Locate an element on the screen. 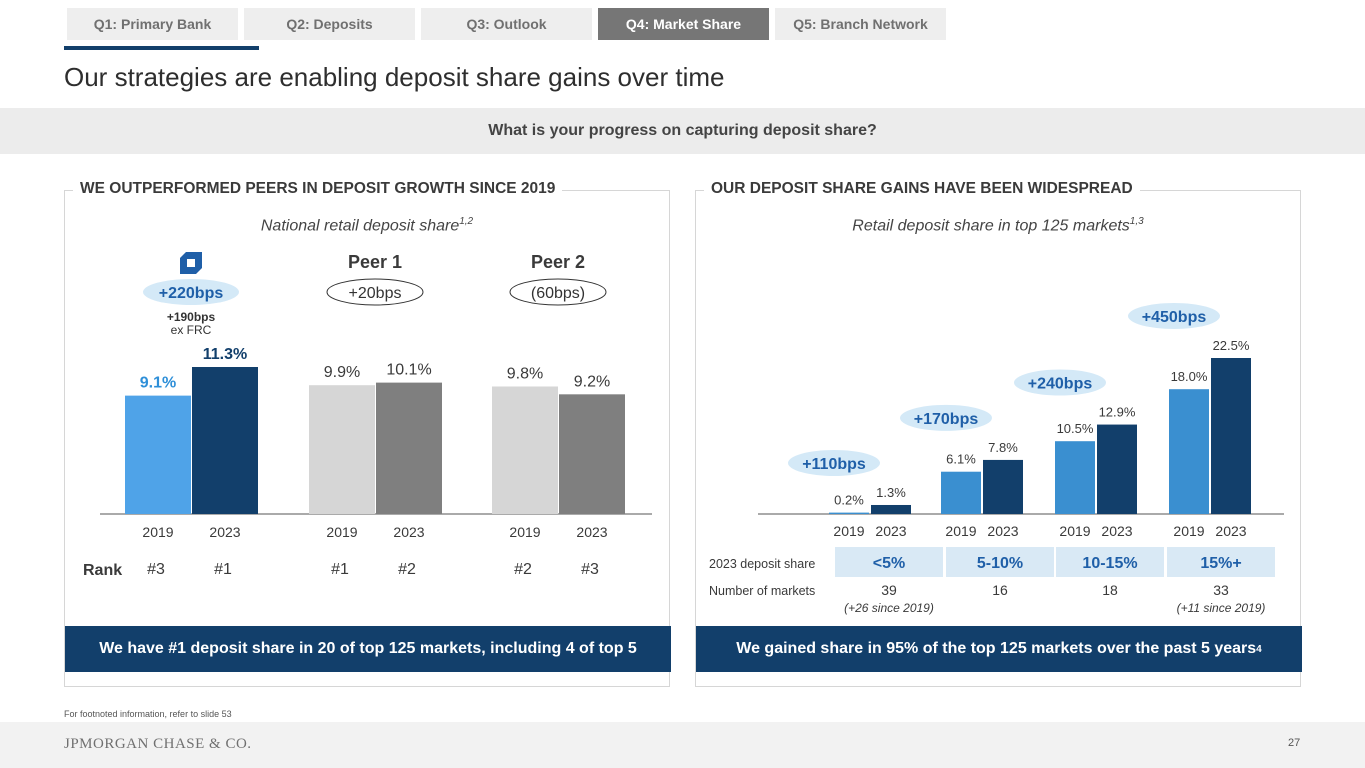  markets-note: (+26 since 2019) is located at coordinates (889, 608).